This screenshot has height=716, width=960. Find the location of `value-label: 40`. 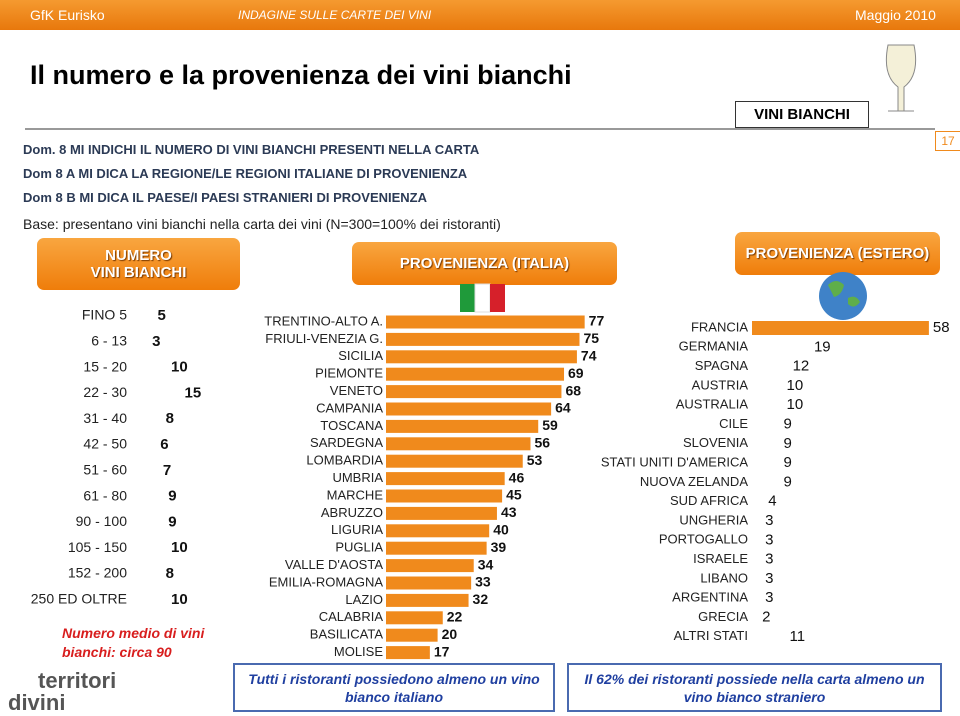

value-label: 40 is located at coordinates (501, 530).